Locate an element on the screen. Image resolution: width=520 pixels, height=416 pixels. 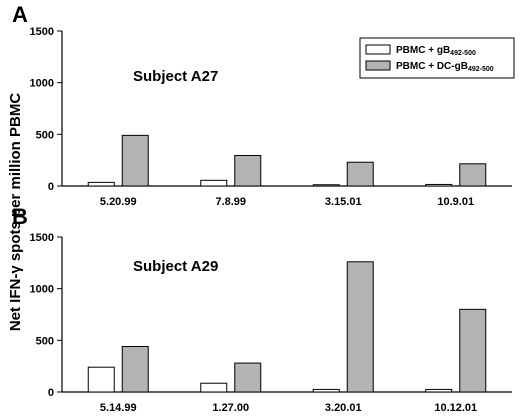
legend-label-dc-gb: PBMC + DC-gB492-500 is located at coordinates (445, 67).